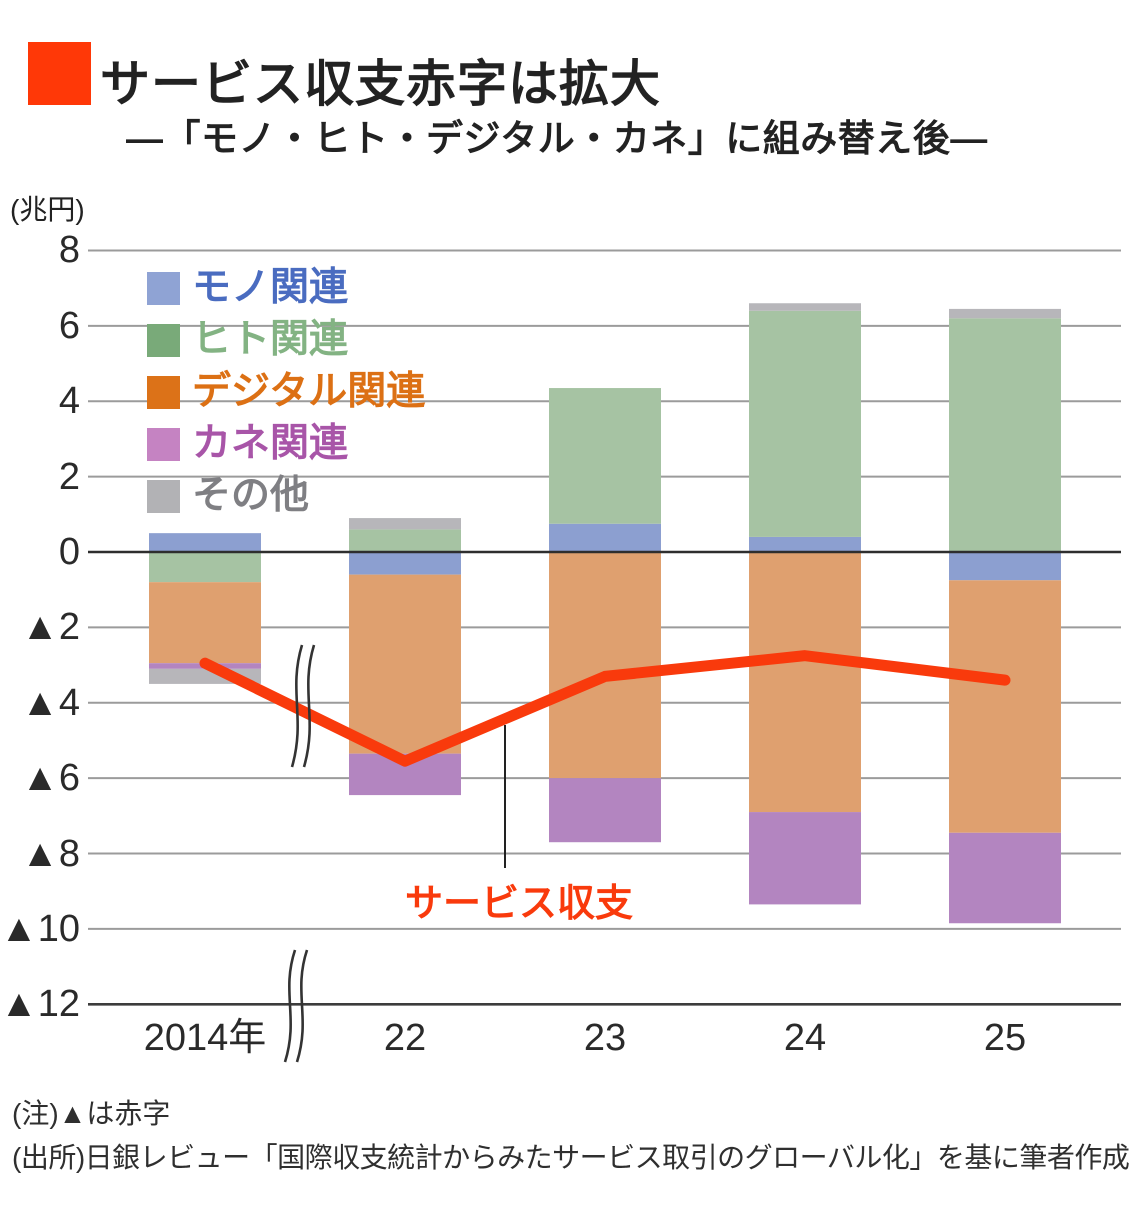  Describe the element at coordinates (69, 325) in the screenshot. I see `y-axis-tick-label: 6` at that location.